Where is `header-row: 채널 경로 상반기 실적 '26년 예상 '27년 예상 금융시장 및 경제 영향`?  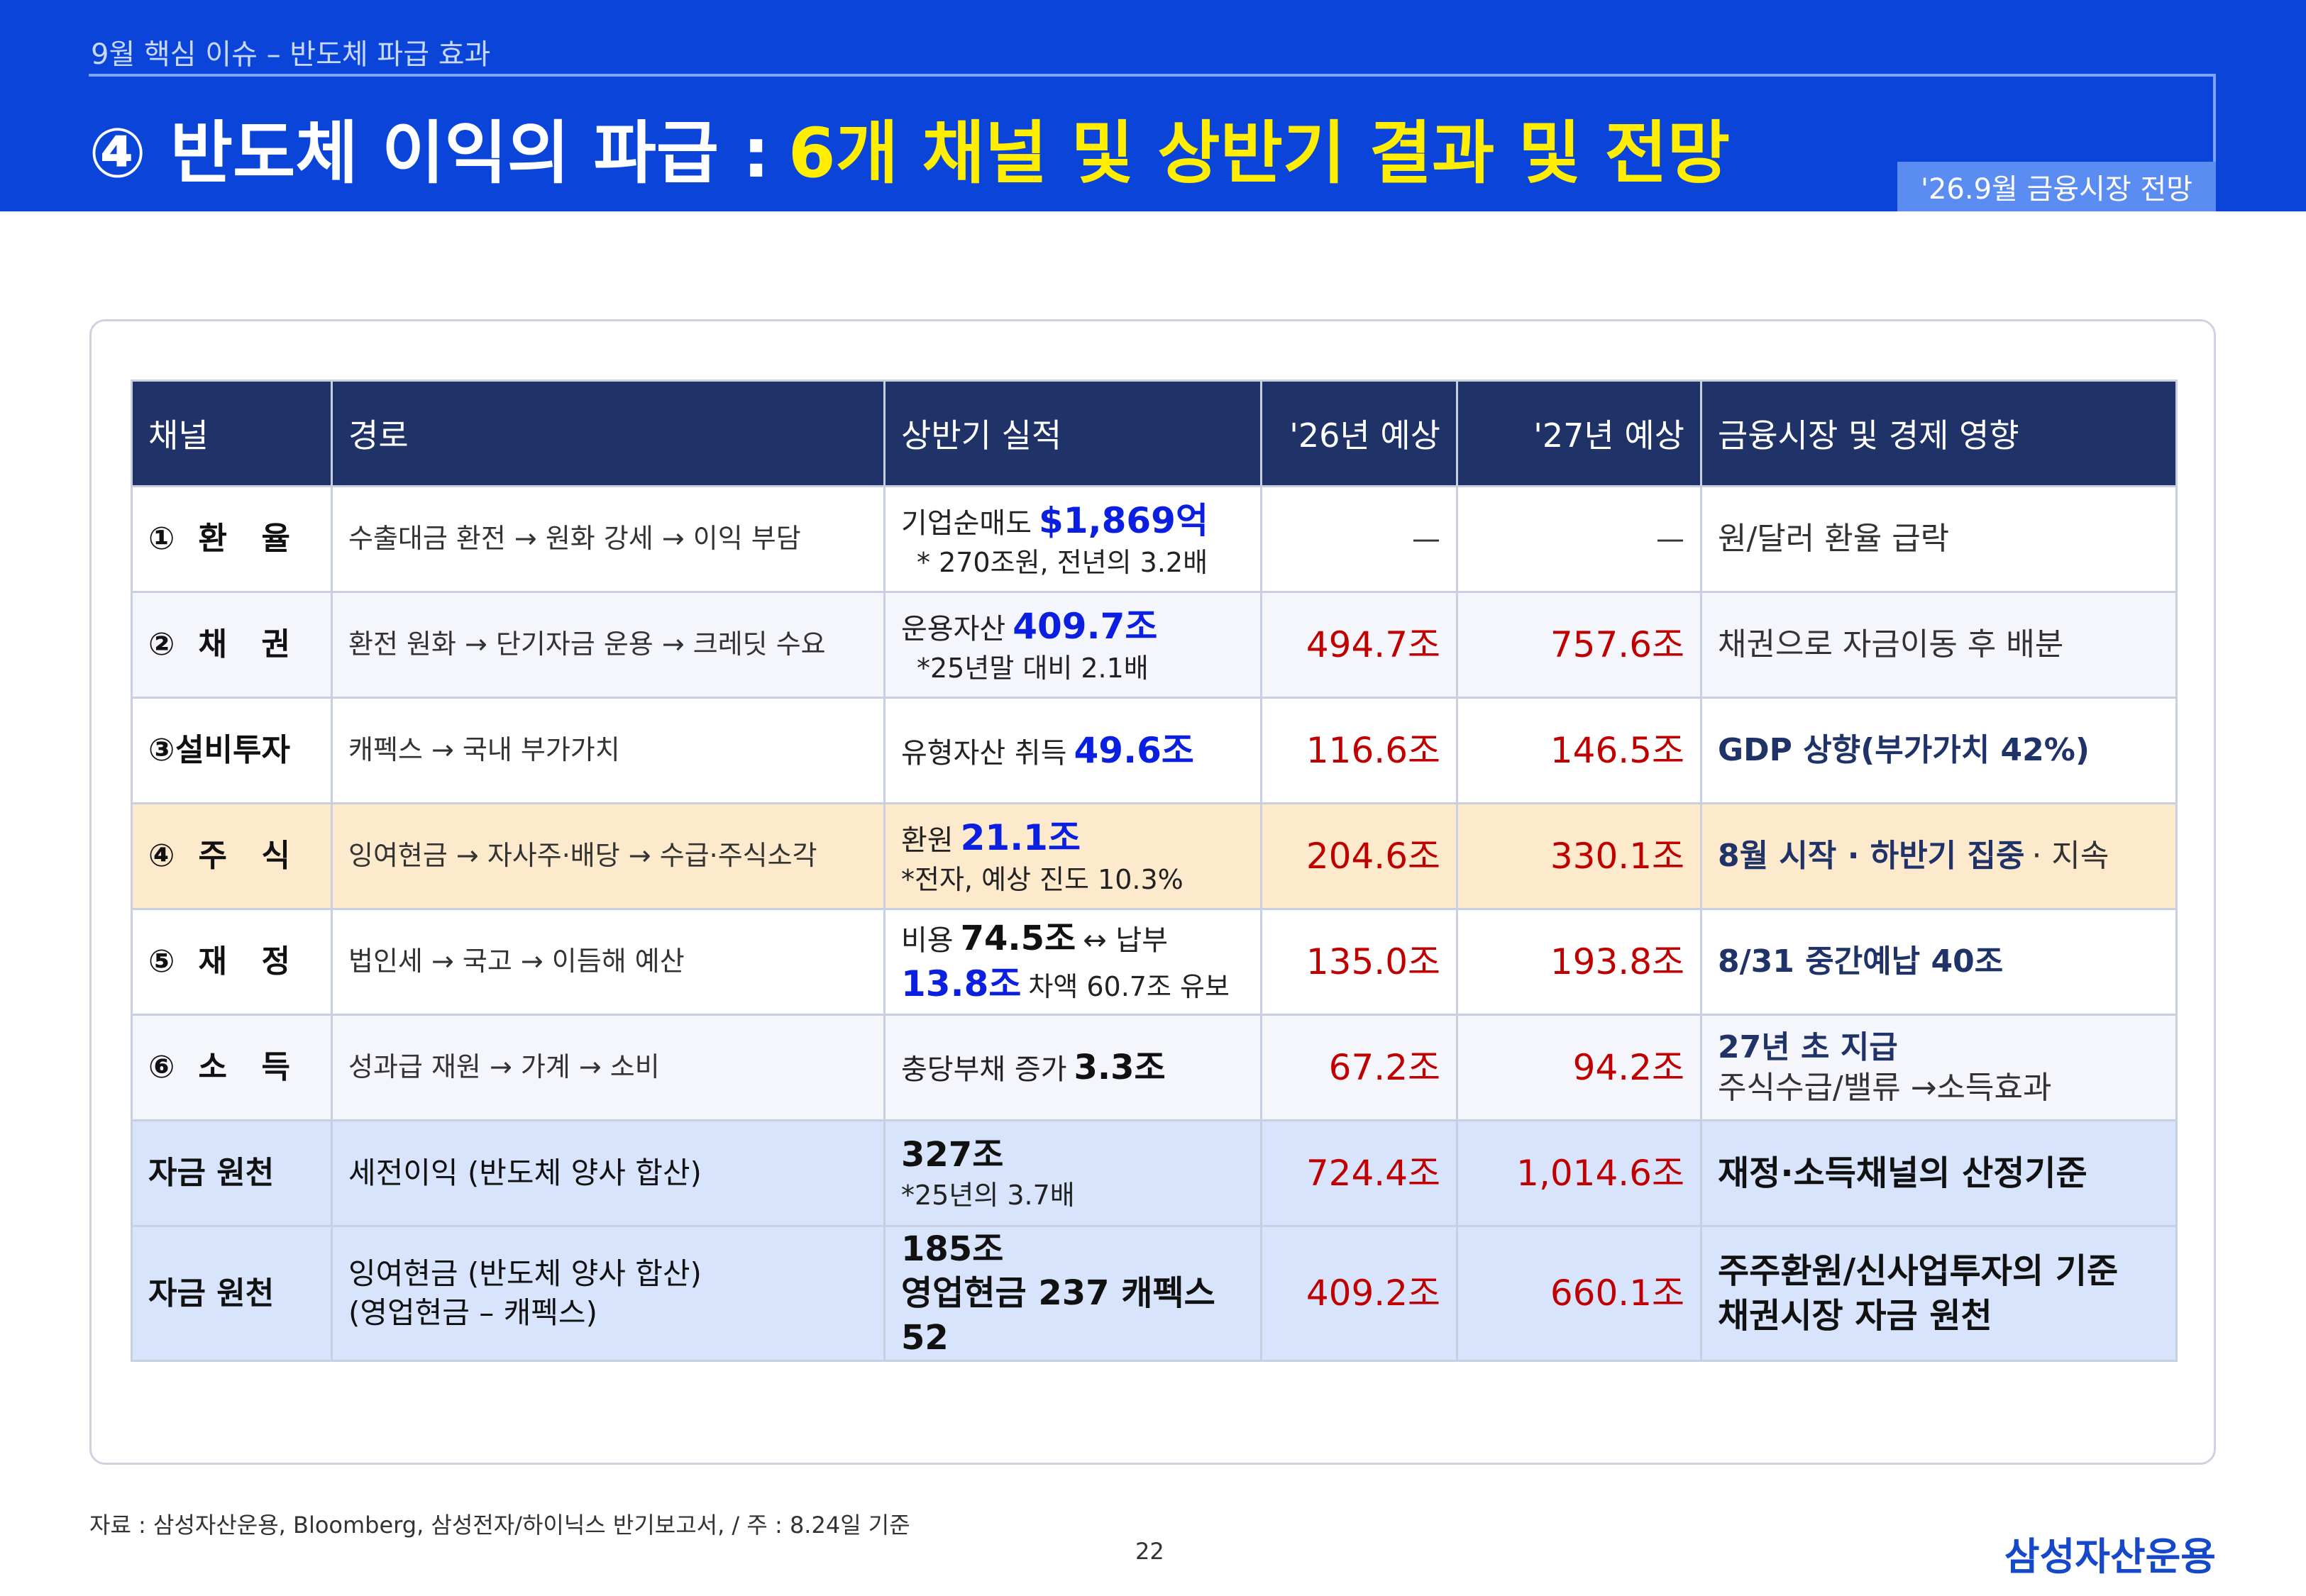 header-row: 채널 경로 상반기 실적 '26년 예상 '27년 예상 금융시장 및 경제 영향 is located at coordinates (1154, 433).